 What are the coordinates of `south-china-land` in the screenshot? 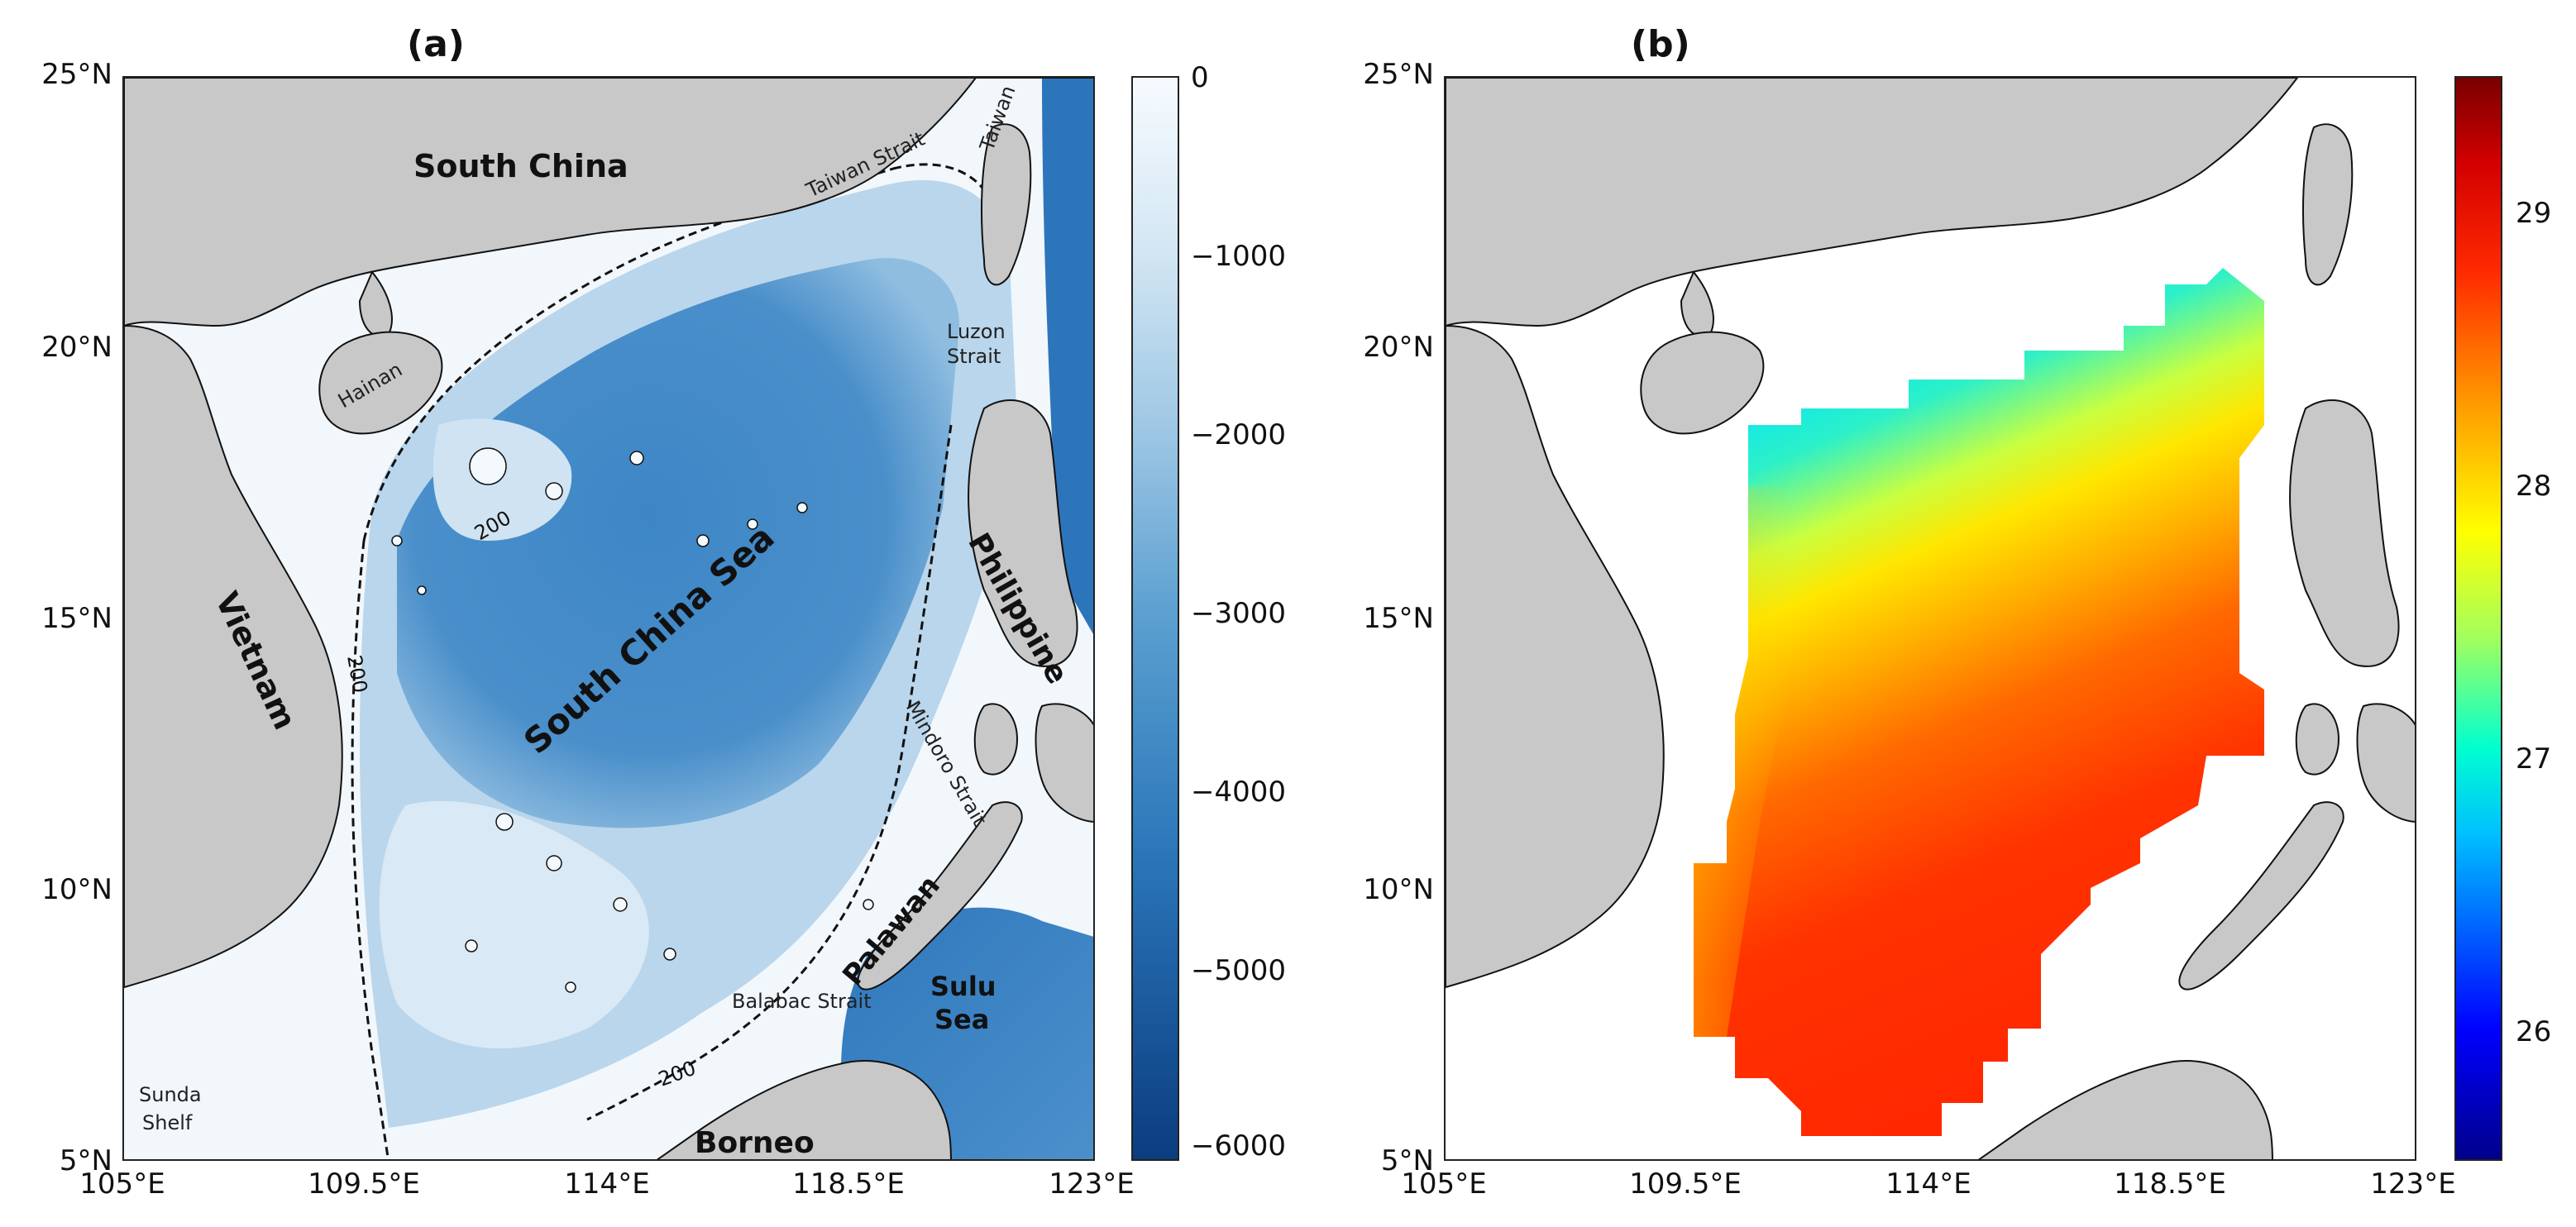 It's located at (608, 202).